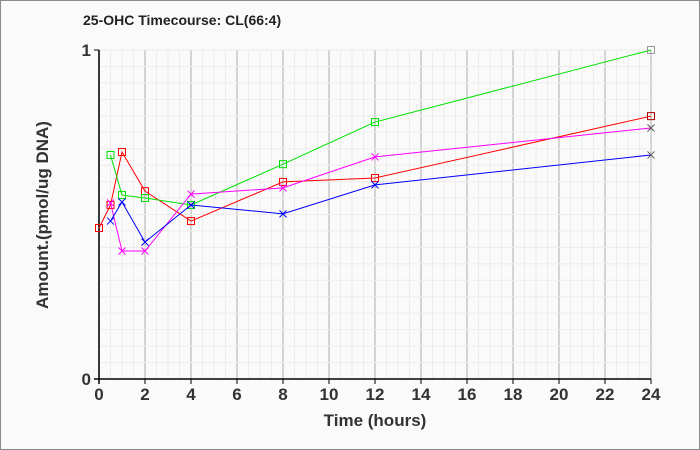 This screenshot has height=450, width=700. Describe the element at coordinates (236, 394) in the screenshot. I see `x-tick-label: 6` at that location.